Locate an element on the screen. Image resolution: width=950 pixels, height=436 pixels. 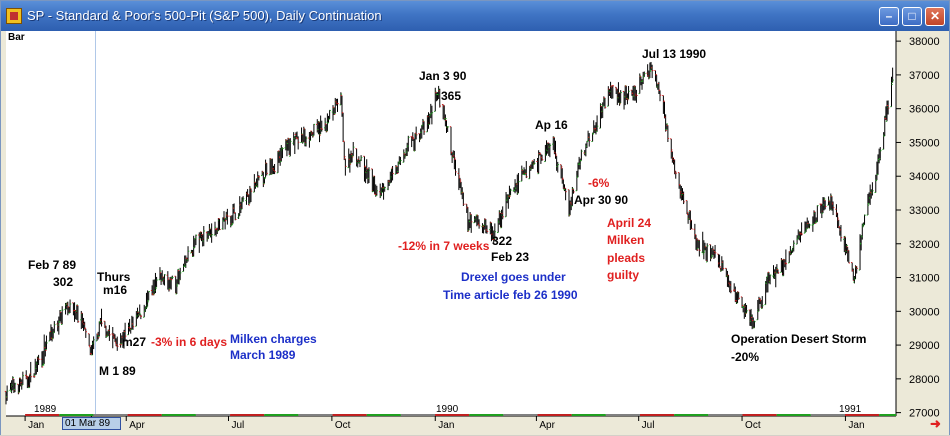
minimize-button: – is located at coordinates (889, 16).